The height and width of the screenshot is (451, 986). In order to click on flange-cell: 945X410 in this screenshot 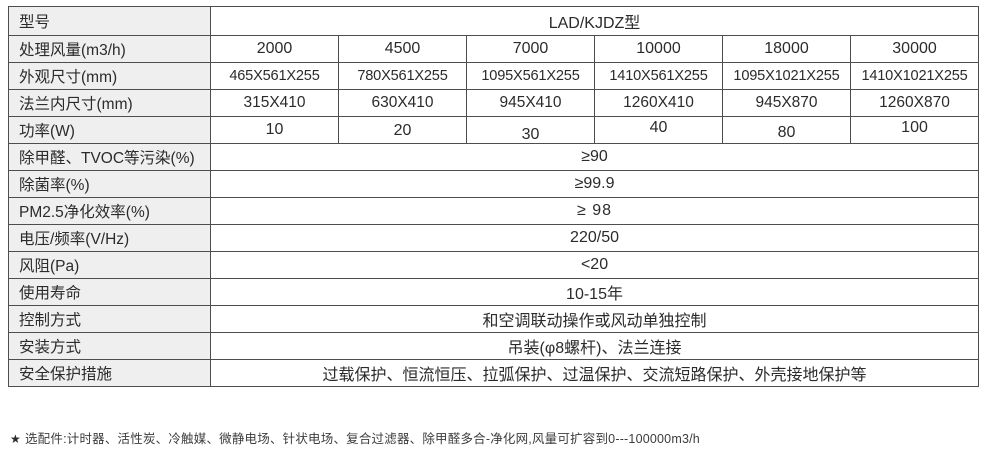, I will do `click(530, 103)`.